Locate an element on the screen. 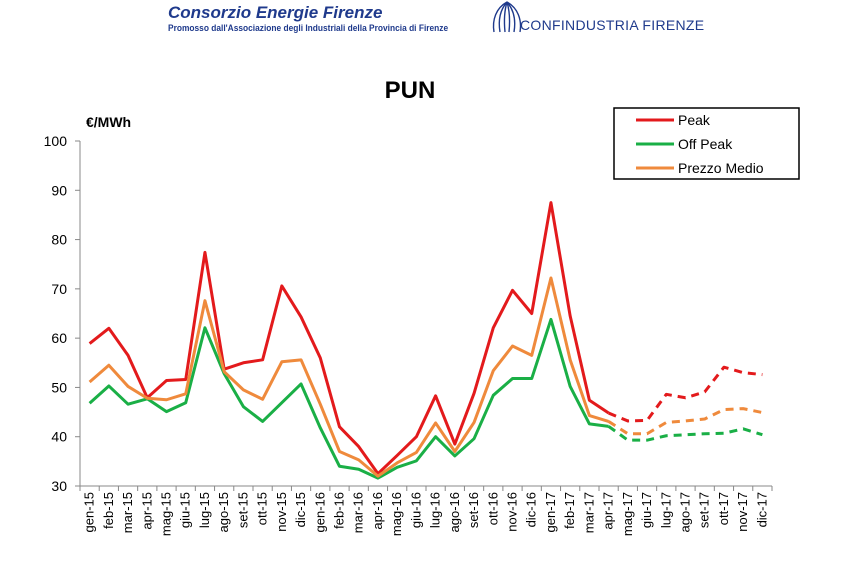 This screenshot has width=848, height=566. legend-label: Peak is located at coordinates (694, 120).